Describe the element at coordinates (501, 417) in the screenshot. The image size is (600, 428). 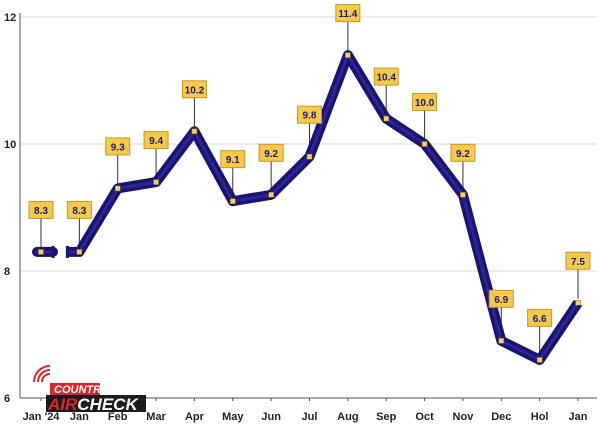
I see `x-tick-label: Dec` at that location.